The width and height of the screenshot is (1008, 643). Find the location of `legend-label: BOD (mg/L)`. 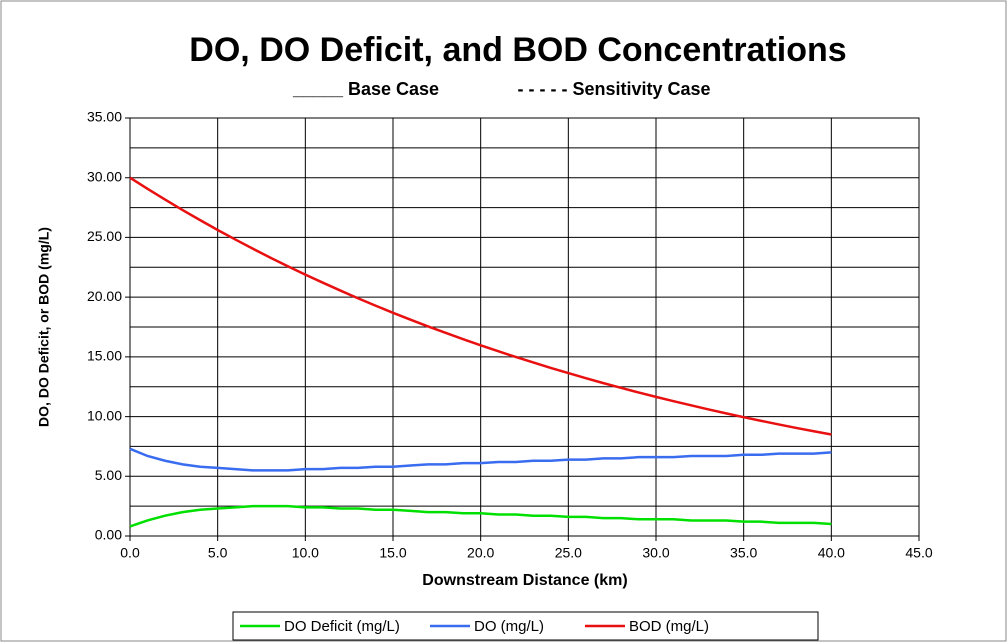

legend-label: BOD (mg/L) is located at coordinates (669, 626).